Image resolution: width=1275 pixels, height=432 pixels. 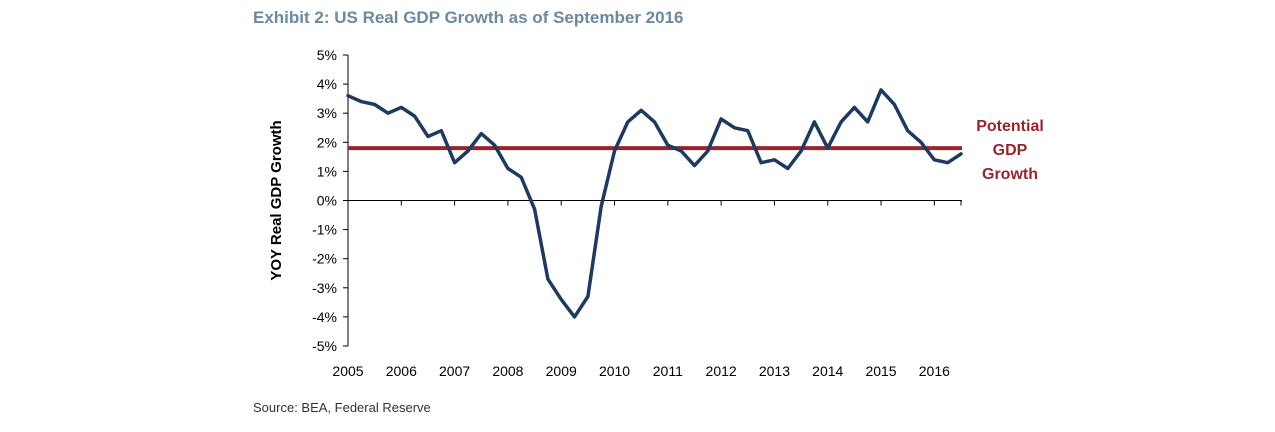 What do you see at coordinates (347, 371) in the screenshot?
I see `x-tick-label: 2005` at bounding box center [347, 371].